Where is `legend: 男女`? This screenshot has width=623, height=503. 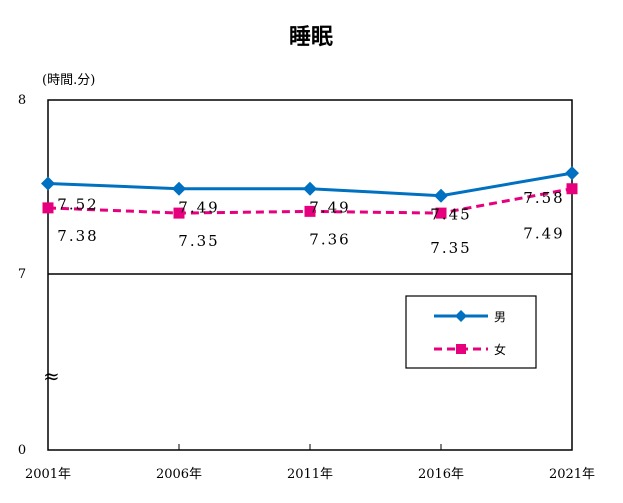 legend: 男女 is located at coordinates (471, 332).